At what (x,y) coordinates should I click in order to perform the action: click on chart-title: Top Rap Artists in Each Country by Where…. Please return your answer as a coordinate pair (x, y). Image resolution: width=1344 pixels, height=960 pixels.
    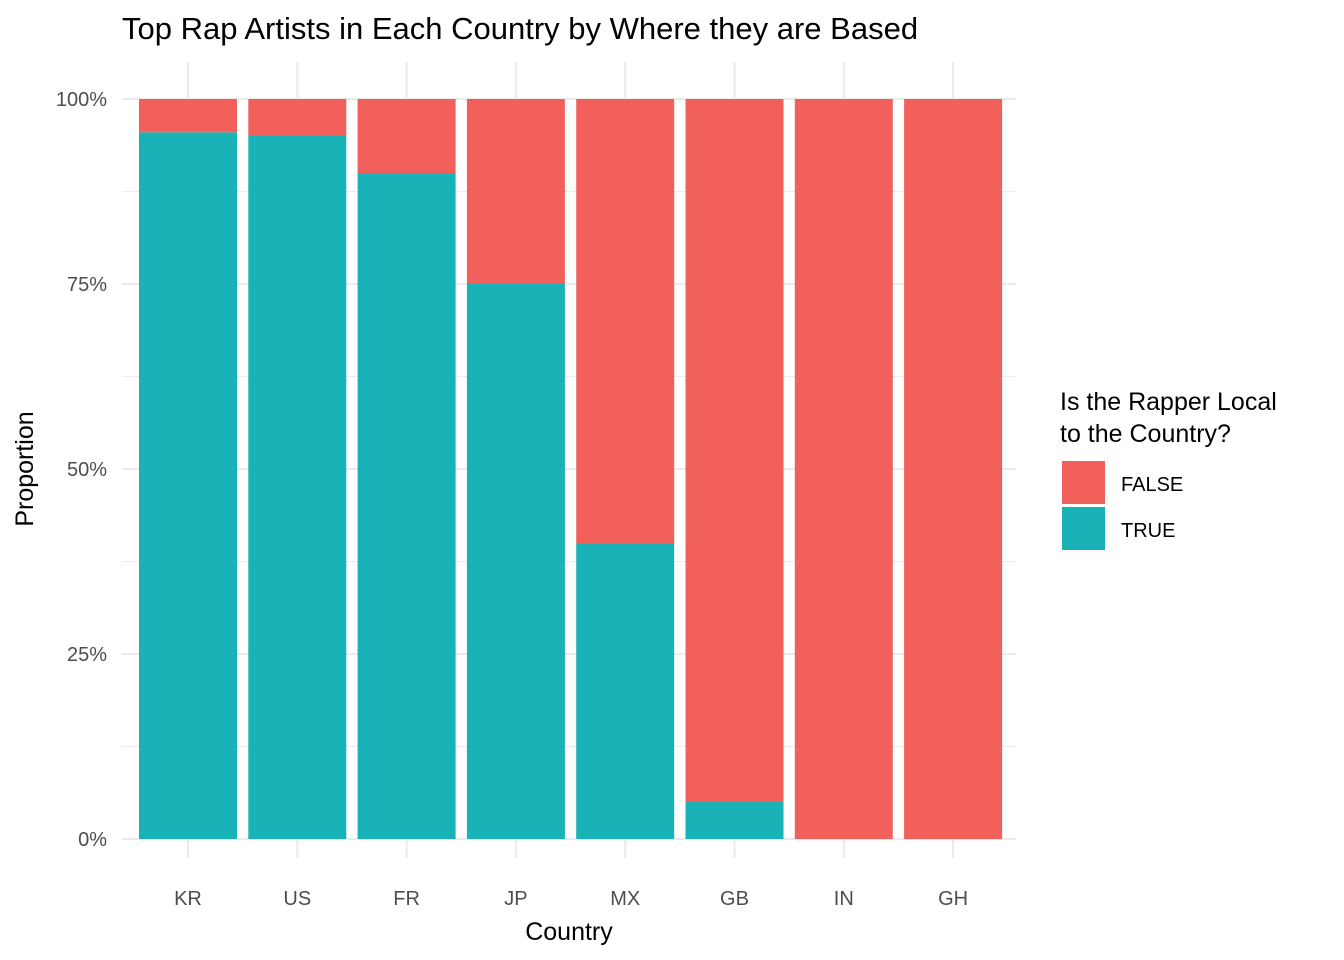
    Looking at the image, I should click on (520, 28).